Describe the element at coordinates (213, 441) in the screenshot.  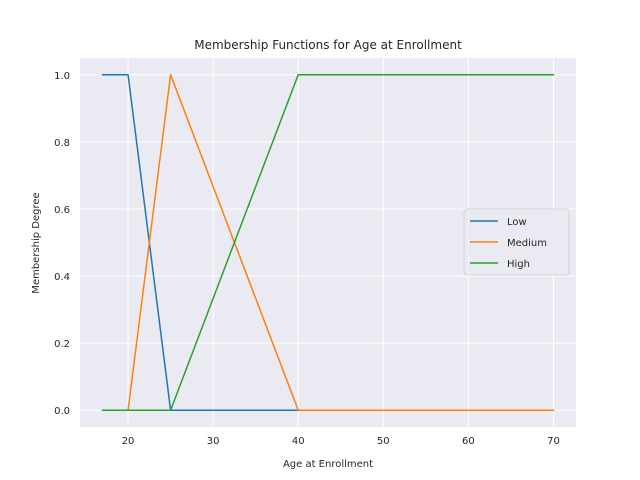
I see `x-tick-label: 30` at that location.